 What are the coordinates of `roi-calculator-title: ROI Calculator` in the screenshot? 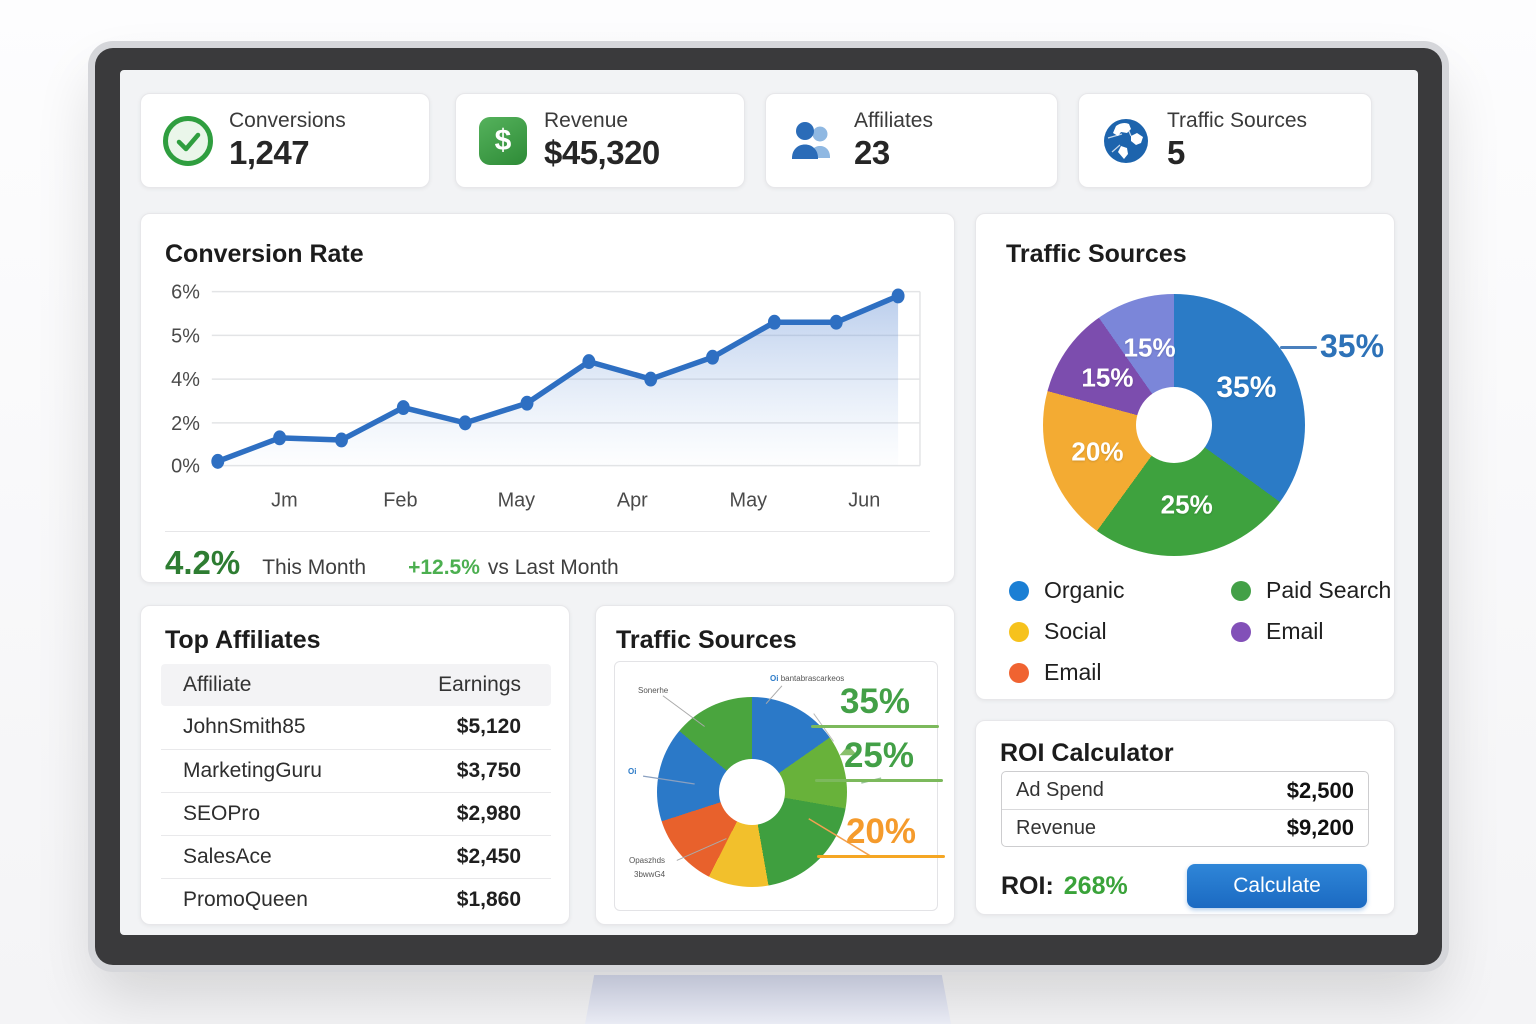 It's located at (1087, 753).